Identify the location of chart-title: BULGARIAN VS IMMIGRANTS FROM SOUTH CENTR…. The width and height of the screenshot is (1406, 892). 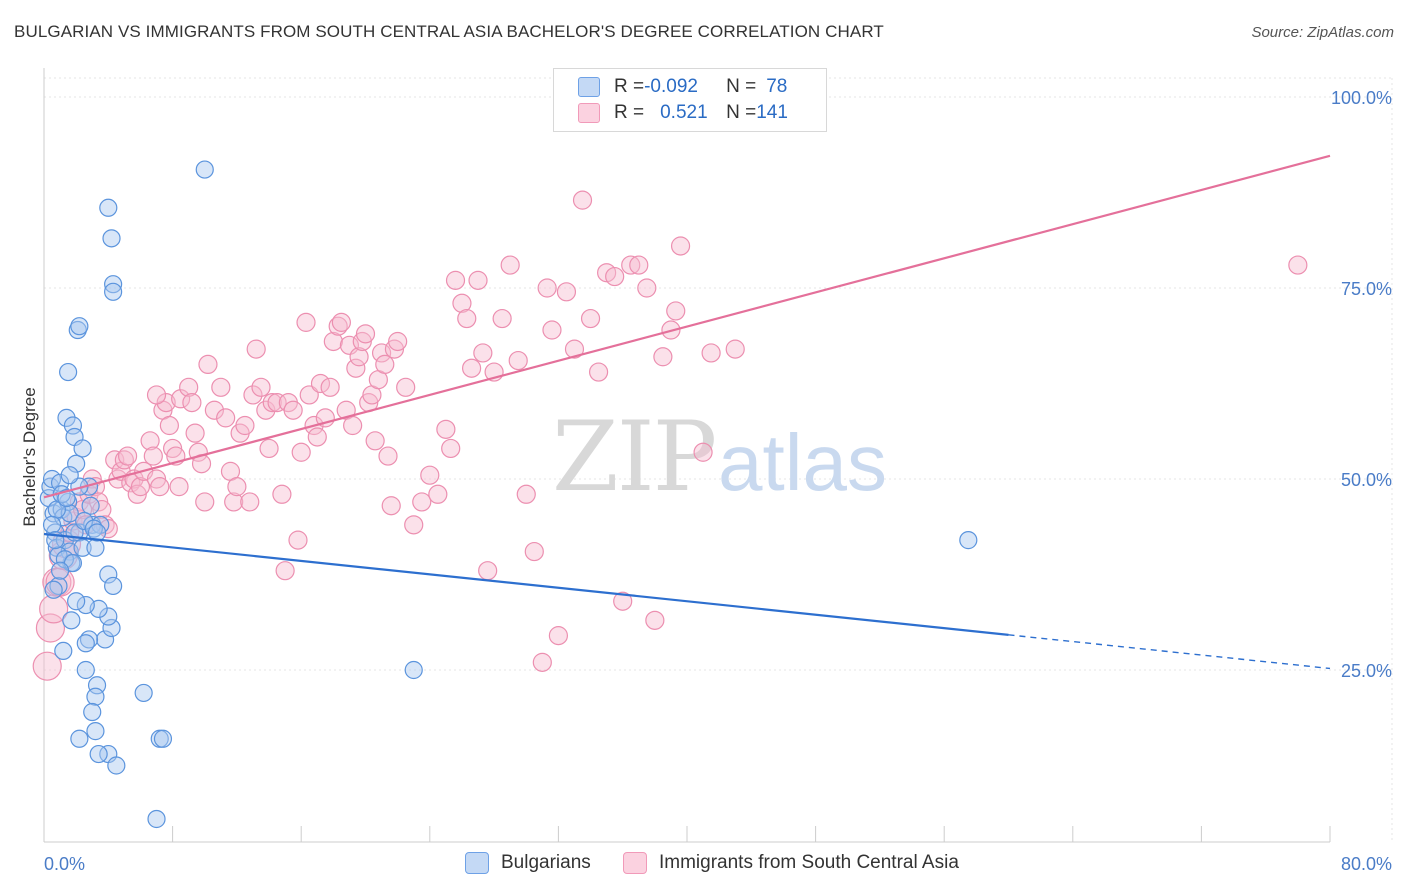
(449, 31).